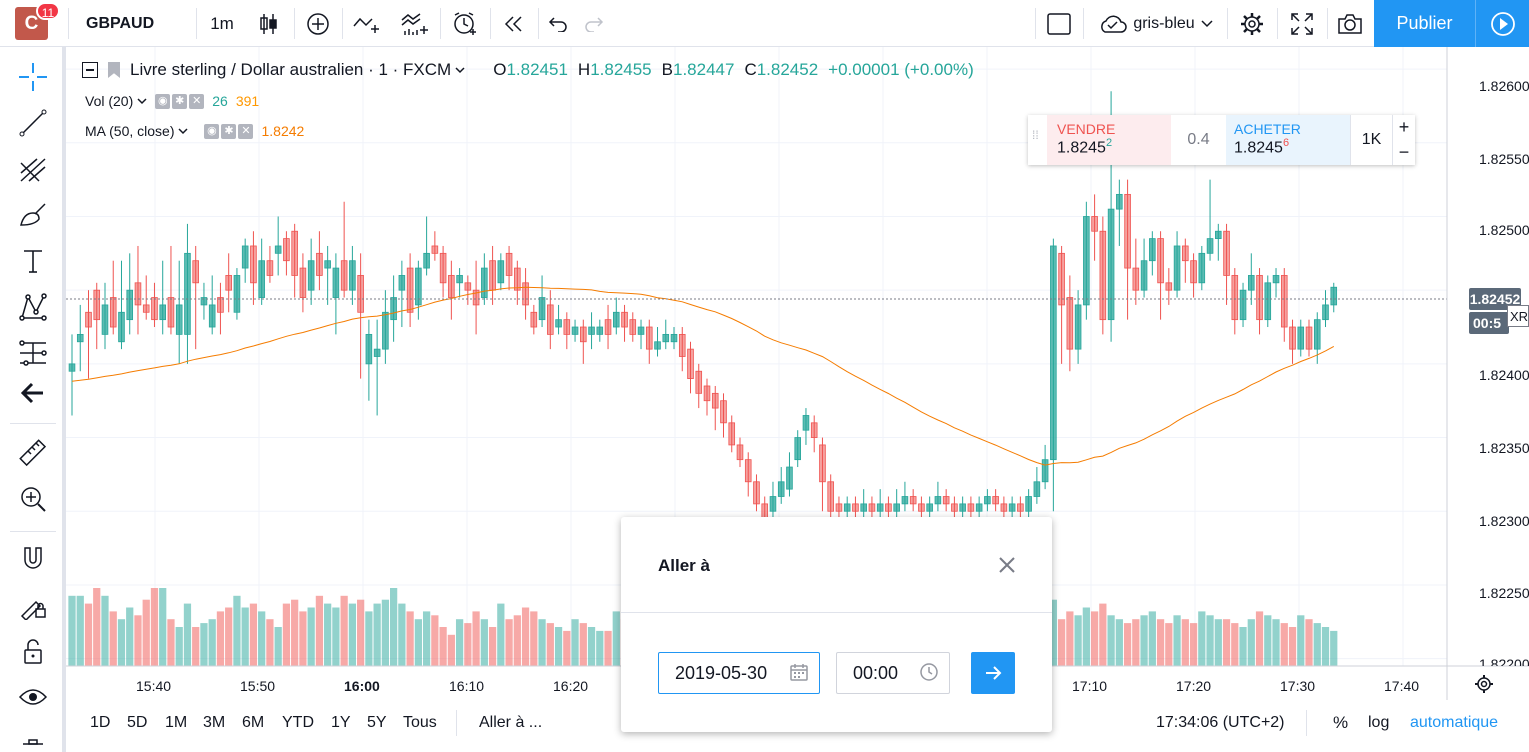  Describe the element at coordinates (1454, 722) in the screenshot. I see `auto-toggle: automatique` at that location.